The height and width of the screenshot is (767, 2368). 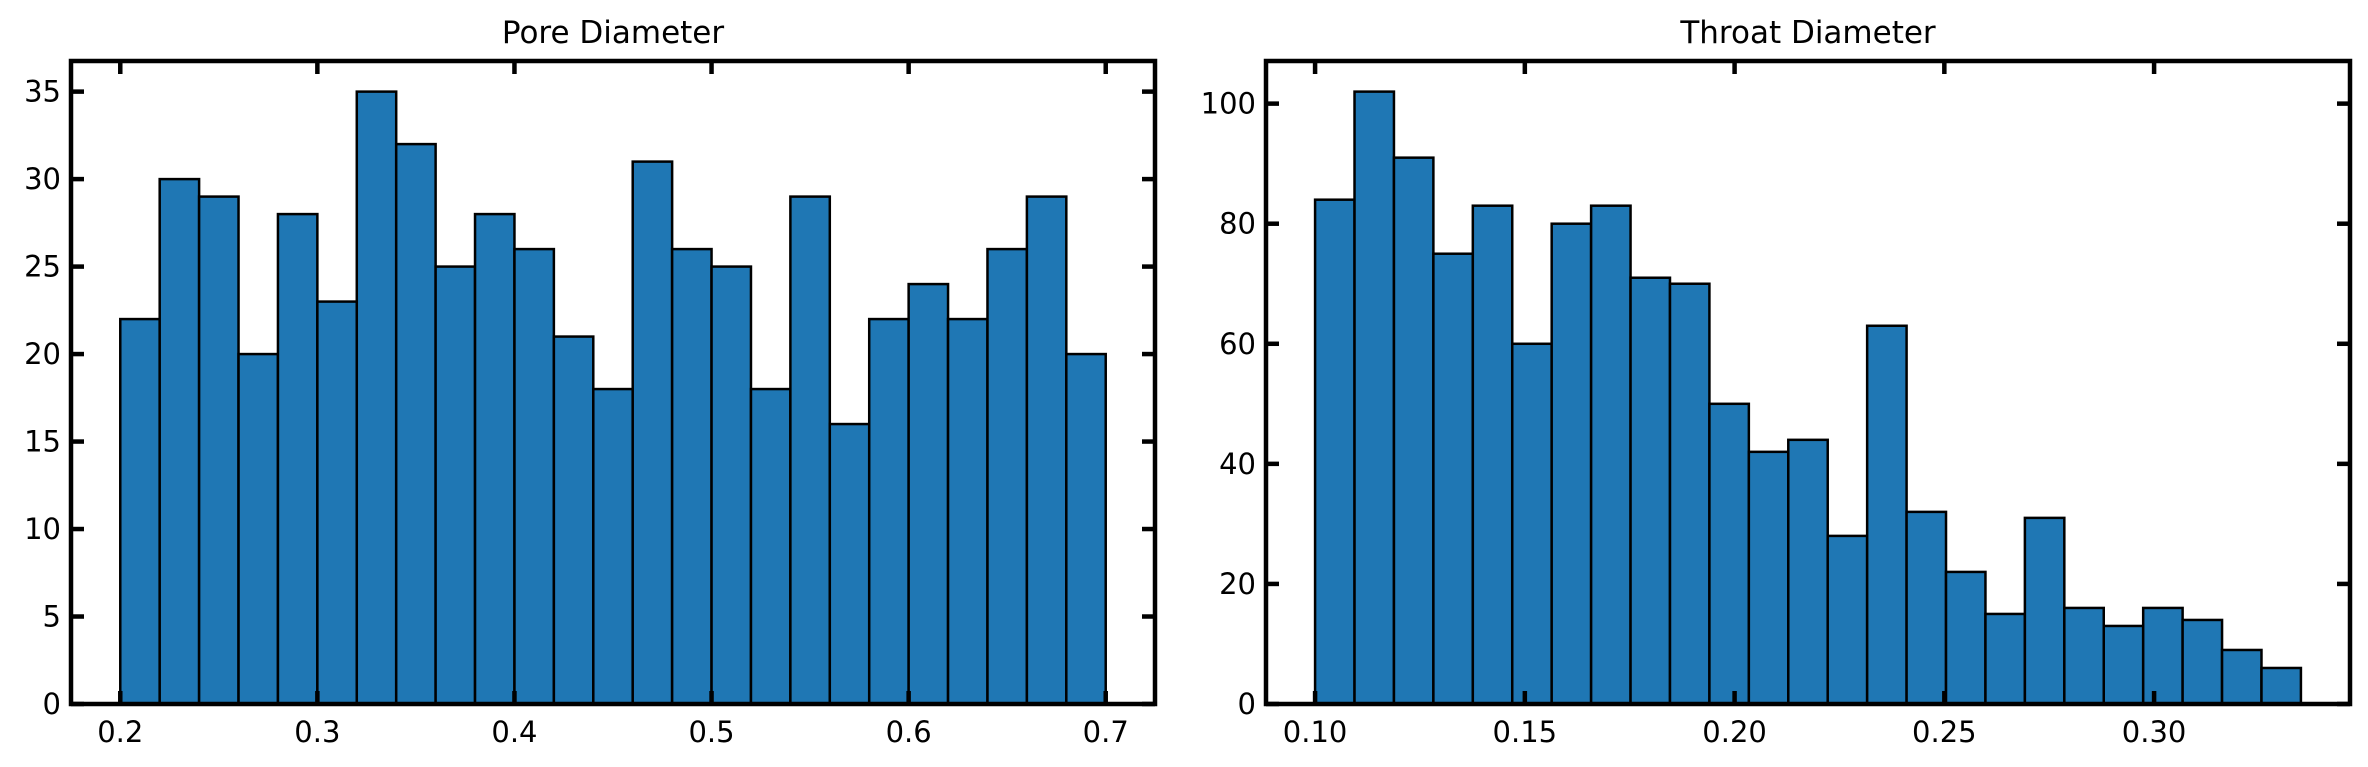 I want to click on throat-diameter-xtick-label: 0.30, so click(x=2154, y=732).